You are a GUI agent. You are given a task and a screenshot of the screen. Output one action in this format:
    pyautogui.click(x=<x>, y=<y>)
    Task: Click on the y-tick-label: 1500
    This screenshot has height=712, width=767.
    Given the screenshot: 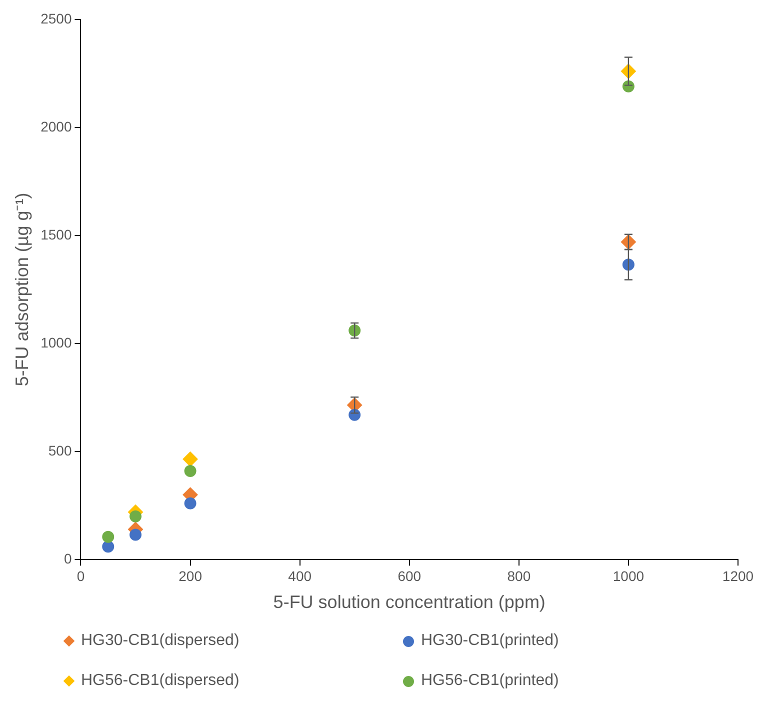 What is the action you would take?
    pyautogui.click(x=56, y=234)
    